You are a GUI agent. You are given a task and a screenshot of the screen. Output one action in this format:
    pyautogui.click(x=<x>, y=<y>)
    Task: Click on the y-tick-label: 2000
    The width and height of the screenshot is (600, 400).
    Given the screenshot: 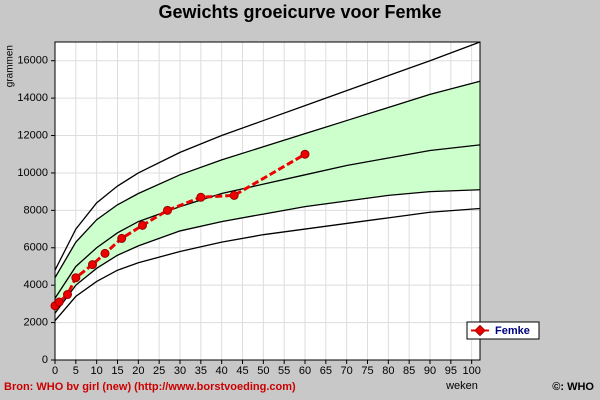 What is the action you would take?
    pyautogui.click(x=36, y=322)
    